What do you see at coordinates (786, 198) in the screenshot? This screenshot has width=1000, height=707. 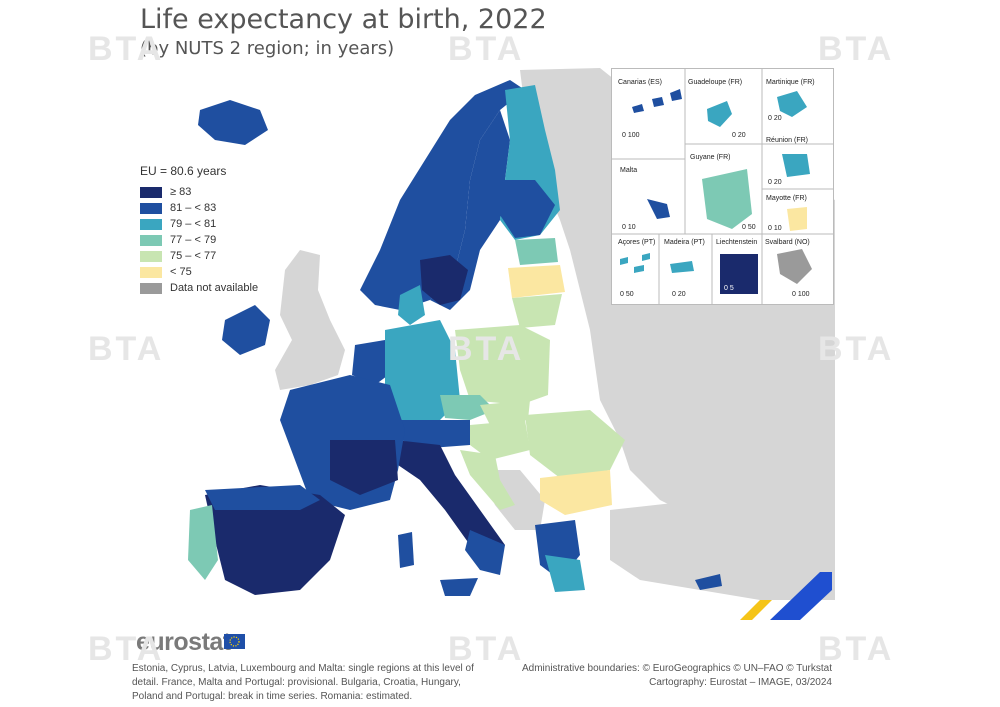 I see `inset-mayotte-label: Mayotte (FR)` at bounding box center [786, 198].